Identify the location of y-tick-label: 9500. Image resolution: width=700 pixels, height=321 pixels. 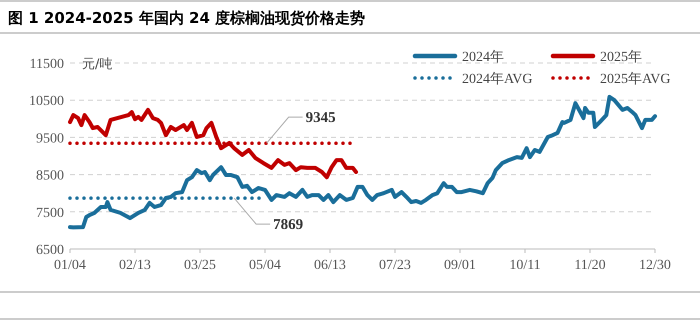
(50, 138).